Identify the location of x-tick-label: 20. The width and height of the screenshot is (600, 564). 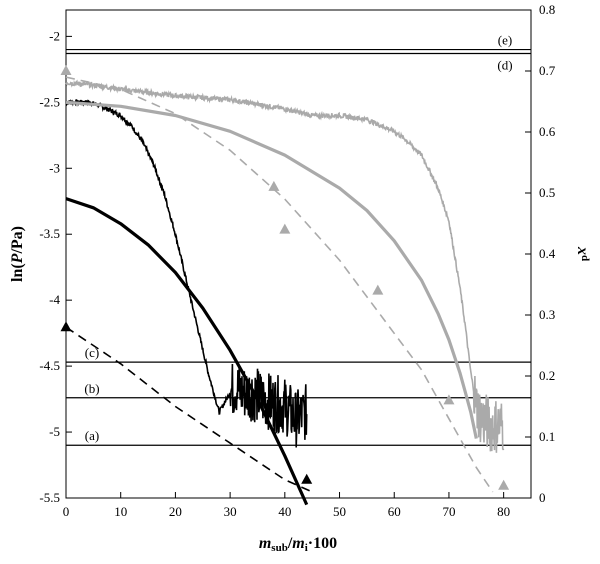
(175, 511).